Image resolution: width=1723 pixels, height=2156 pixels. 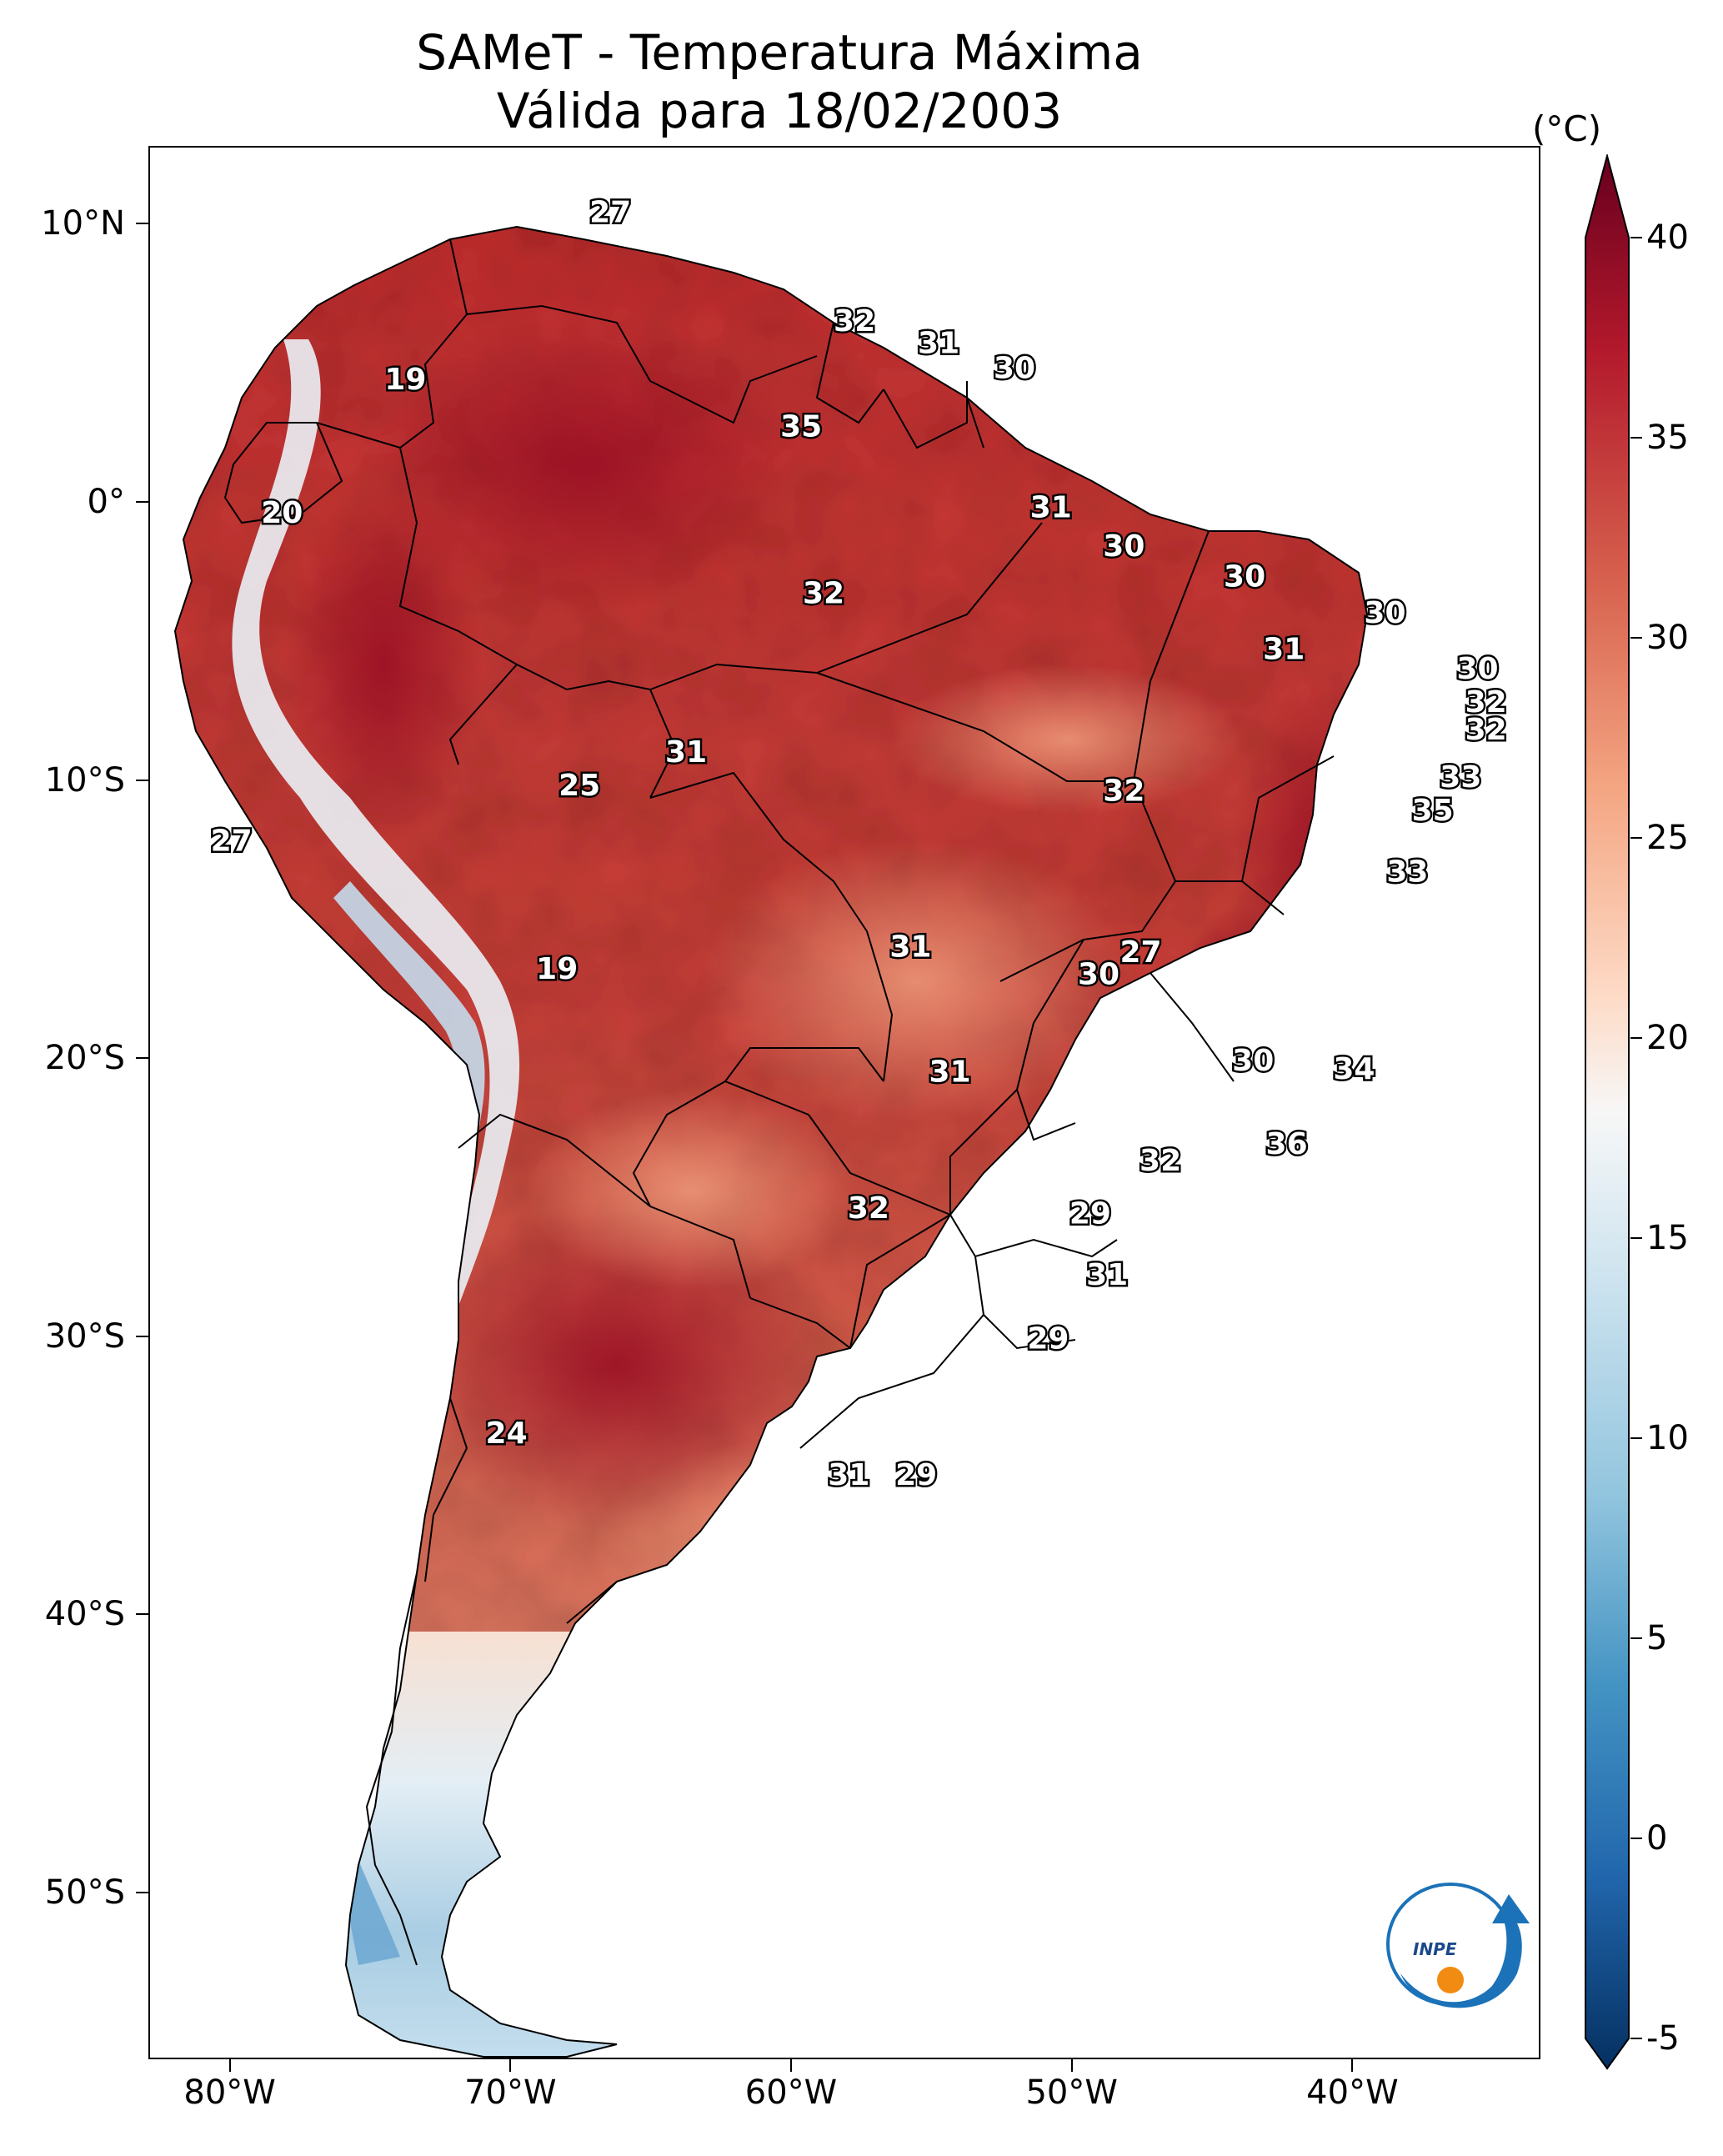 What do you see at coordinates (511, 2092) in the screenshot?
I see `longitude-label: 70°W` at bounding box center [511, 2092].